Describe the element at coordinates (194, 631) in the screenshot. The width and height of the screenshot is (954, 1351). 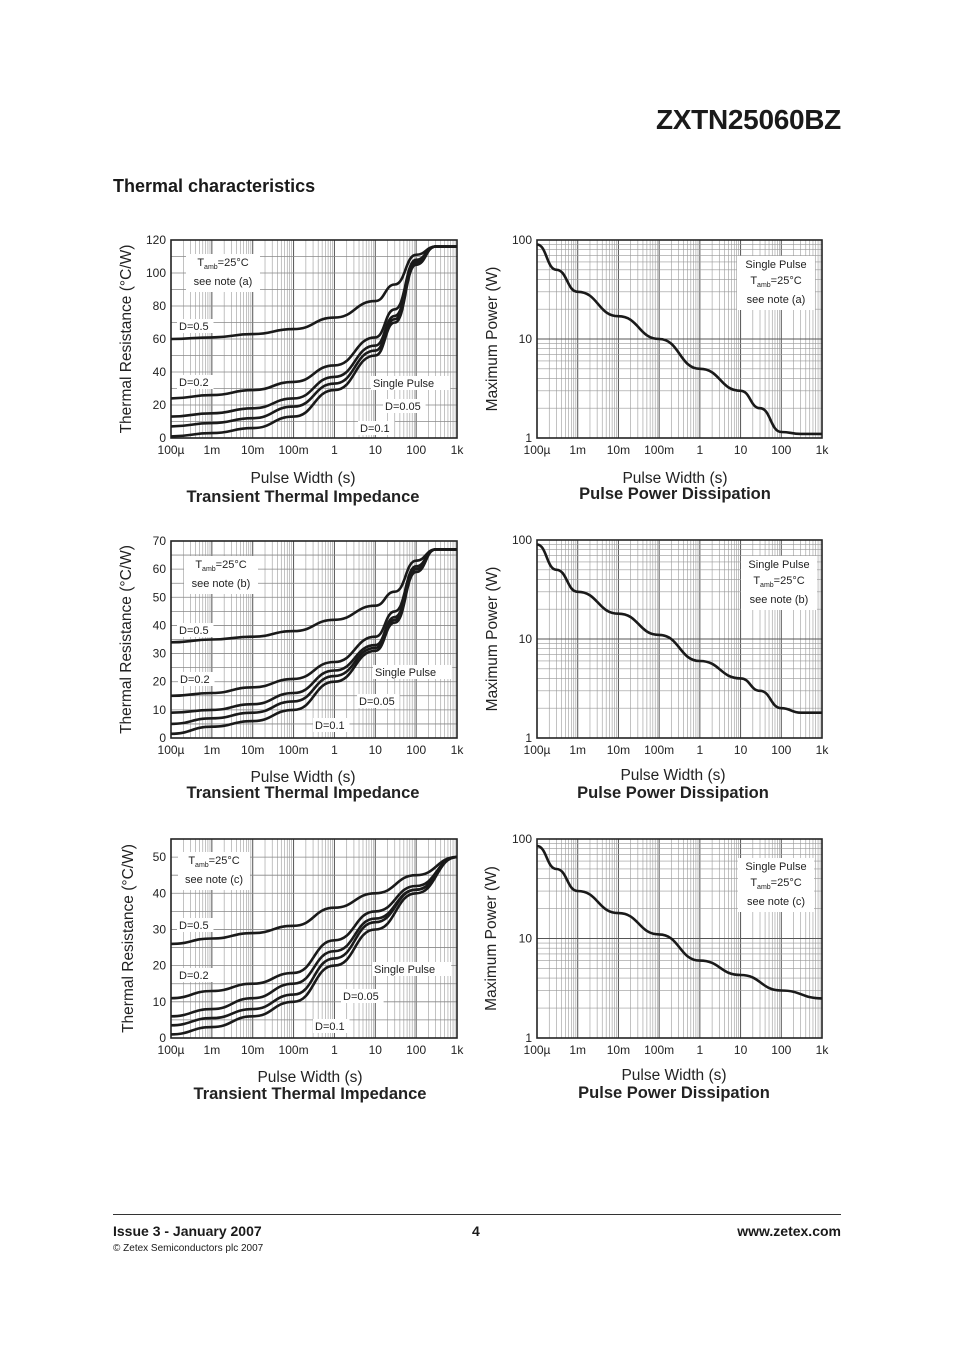
I see `curve-label: D=0.5` at that location.